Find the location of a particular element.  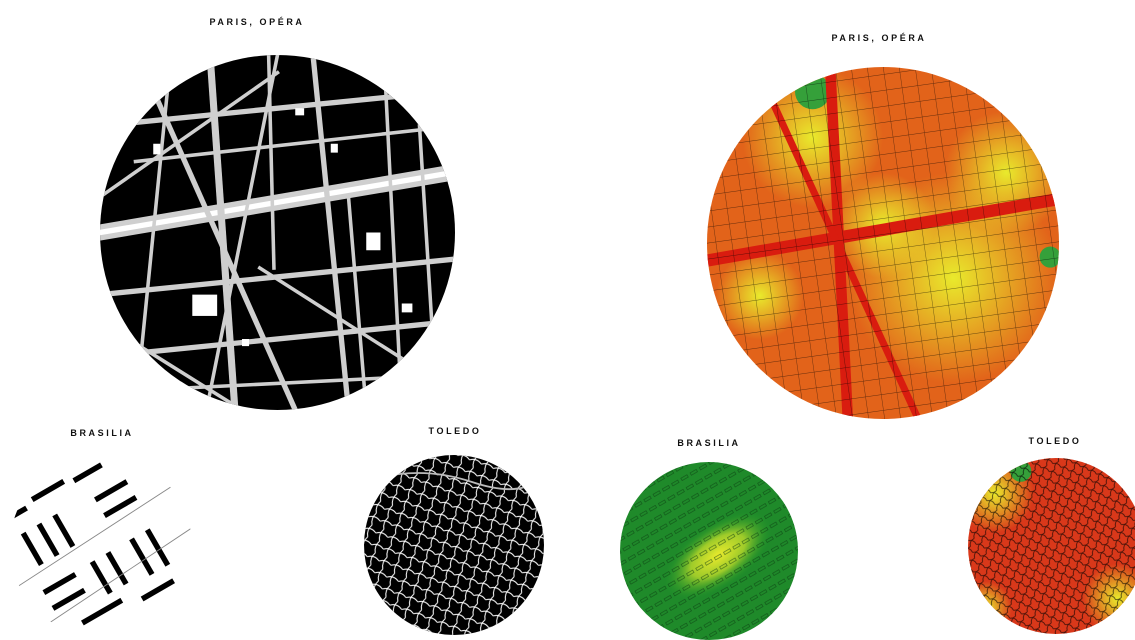

brasilia-heatmap-title: BRASILIA is located at coordinates (709, 443).